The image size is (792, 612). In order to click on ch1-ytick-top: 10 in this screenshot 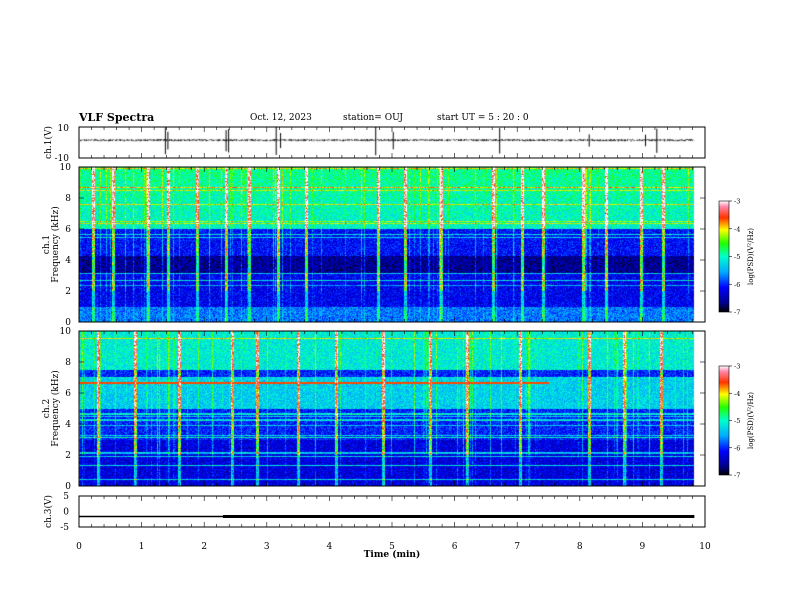, I will do `click(64, 129)`.